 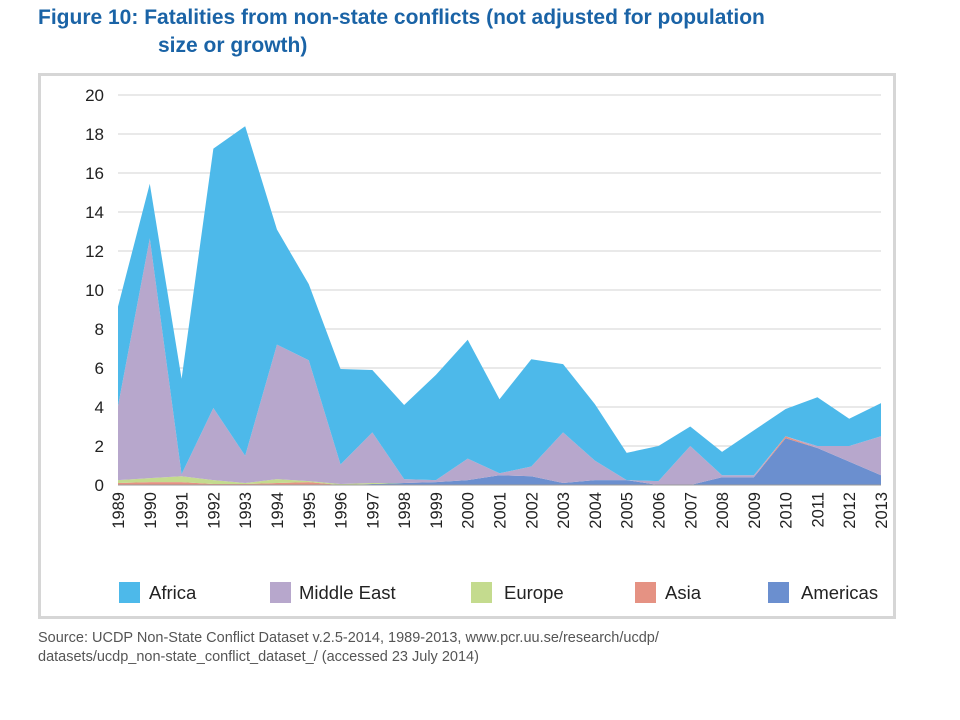 I want to click on y-tick-label: 10, so click(x=94, y=290).